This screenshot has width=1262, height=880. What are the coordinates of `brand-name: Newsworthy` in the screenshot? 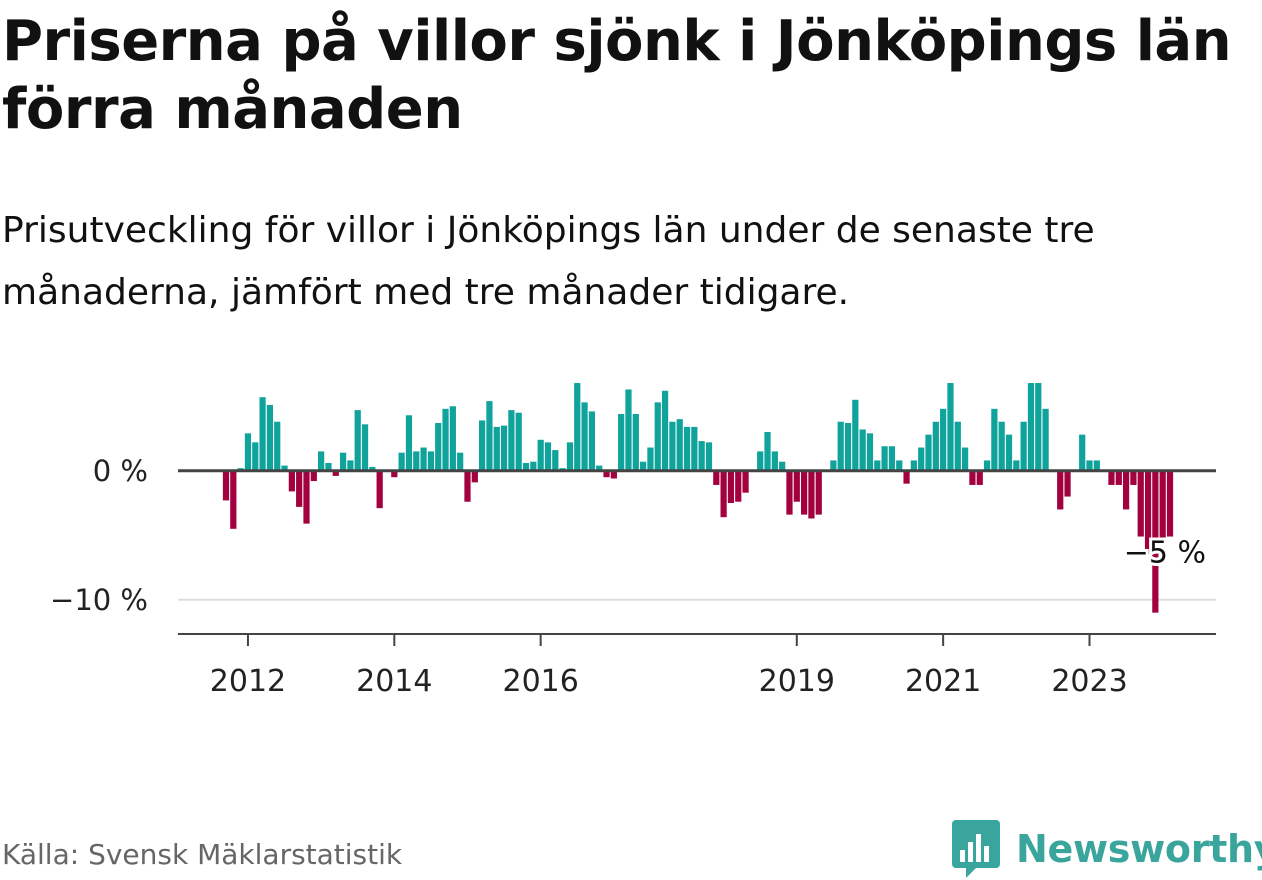 It's located at (1139, 849).